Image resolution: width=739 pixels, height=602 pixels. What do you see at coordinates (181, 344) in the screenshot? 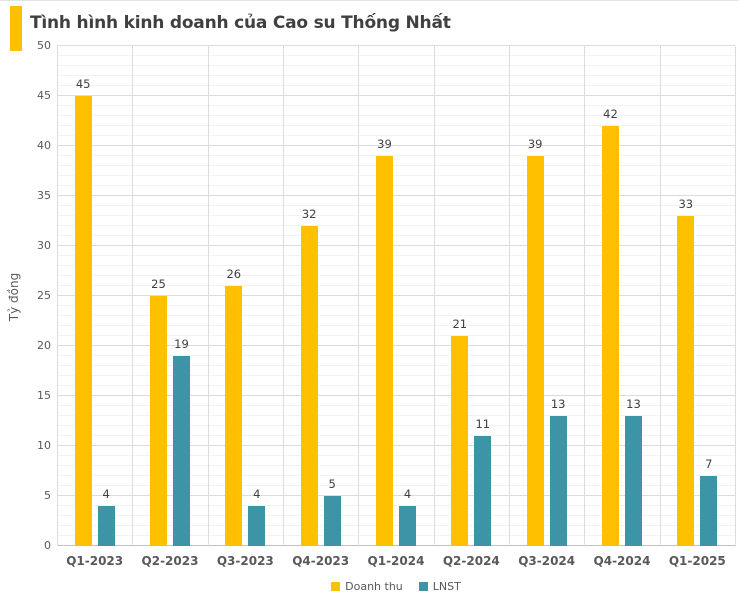
I see `bar-value-label: 19` at bounding box center [181, 344].